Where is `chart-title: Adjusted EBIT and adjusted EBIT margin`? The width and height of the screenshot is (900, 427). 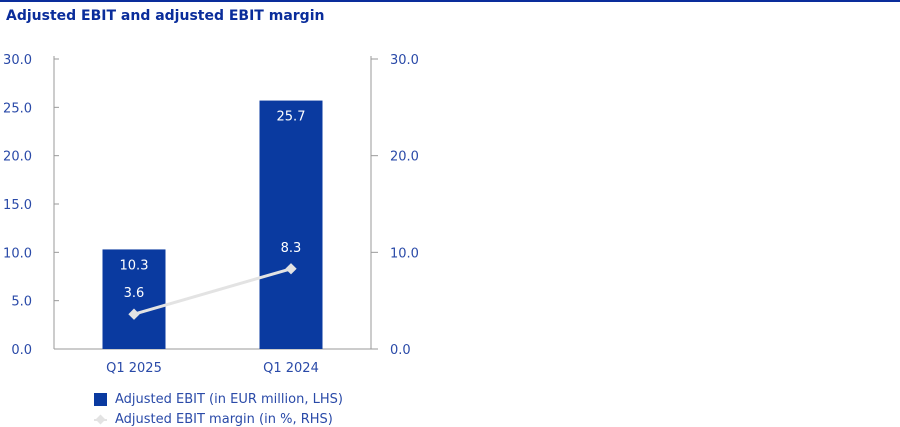
chart-title: Adjusted EBIT and adjusted EBIT margin is located at coordinates (165, 16).